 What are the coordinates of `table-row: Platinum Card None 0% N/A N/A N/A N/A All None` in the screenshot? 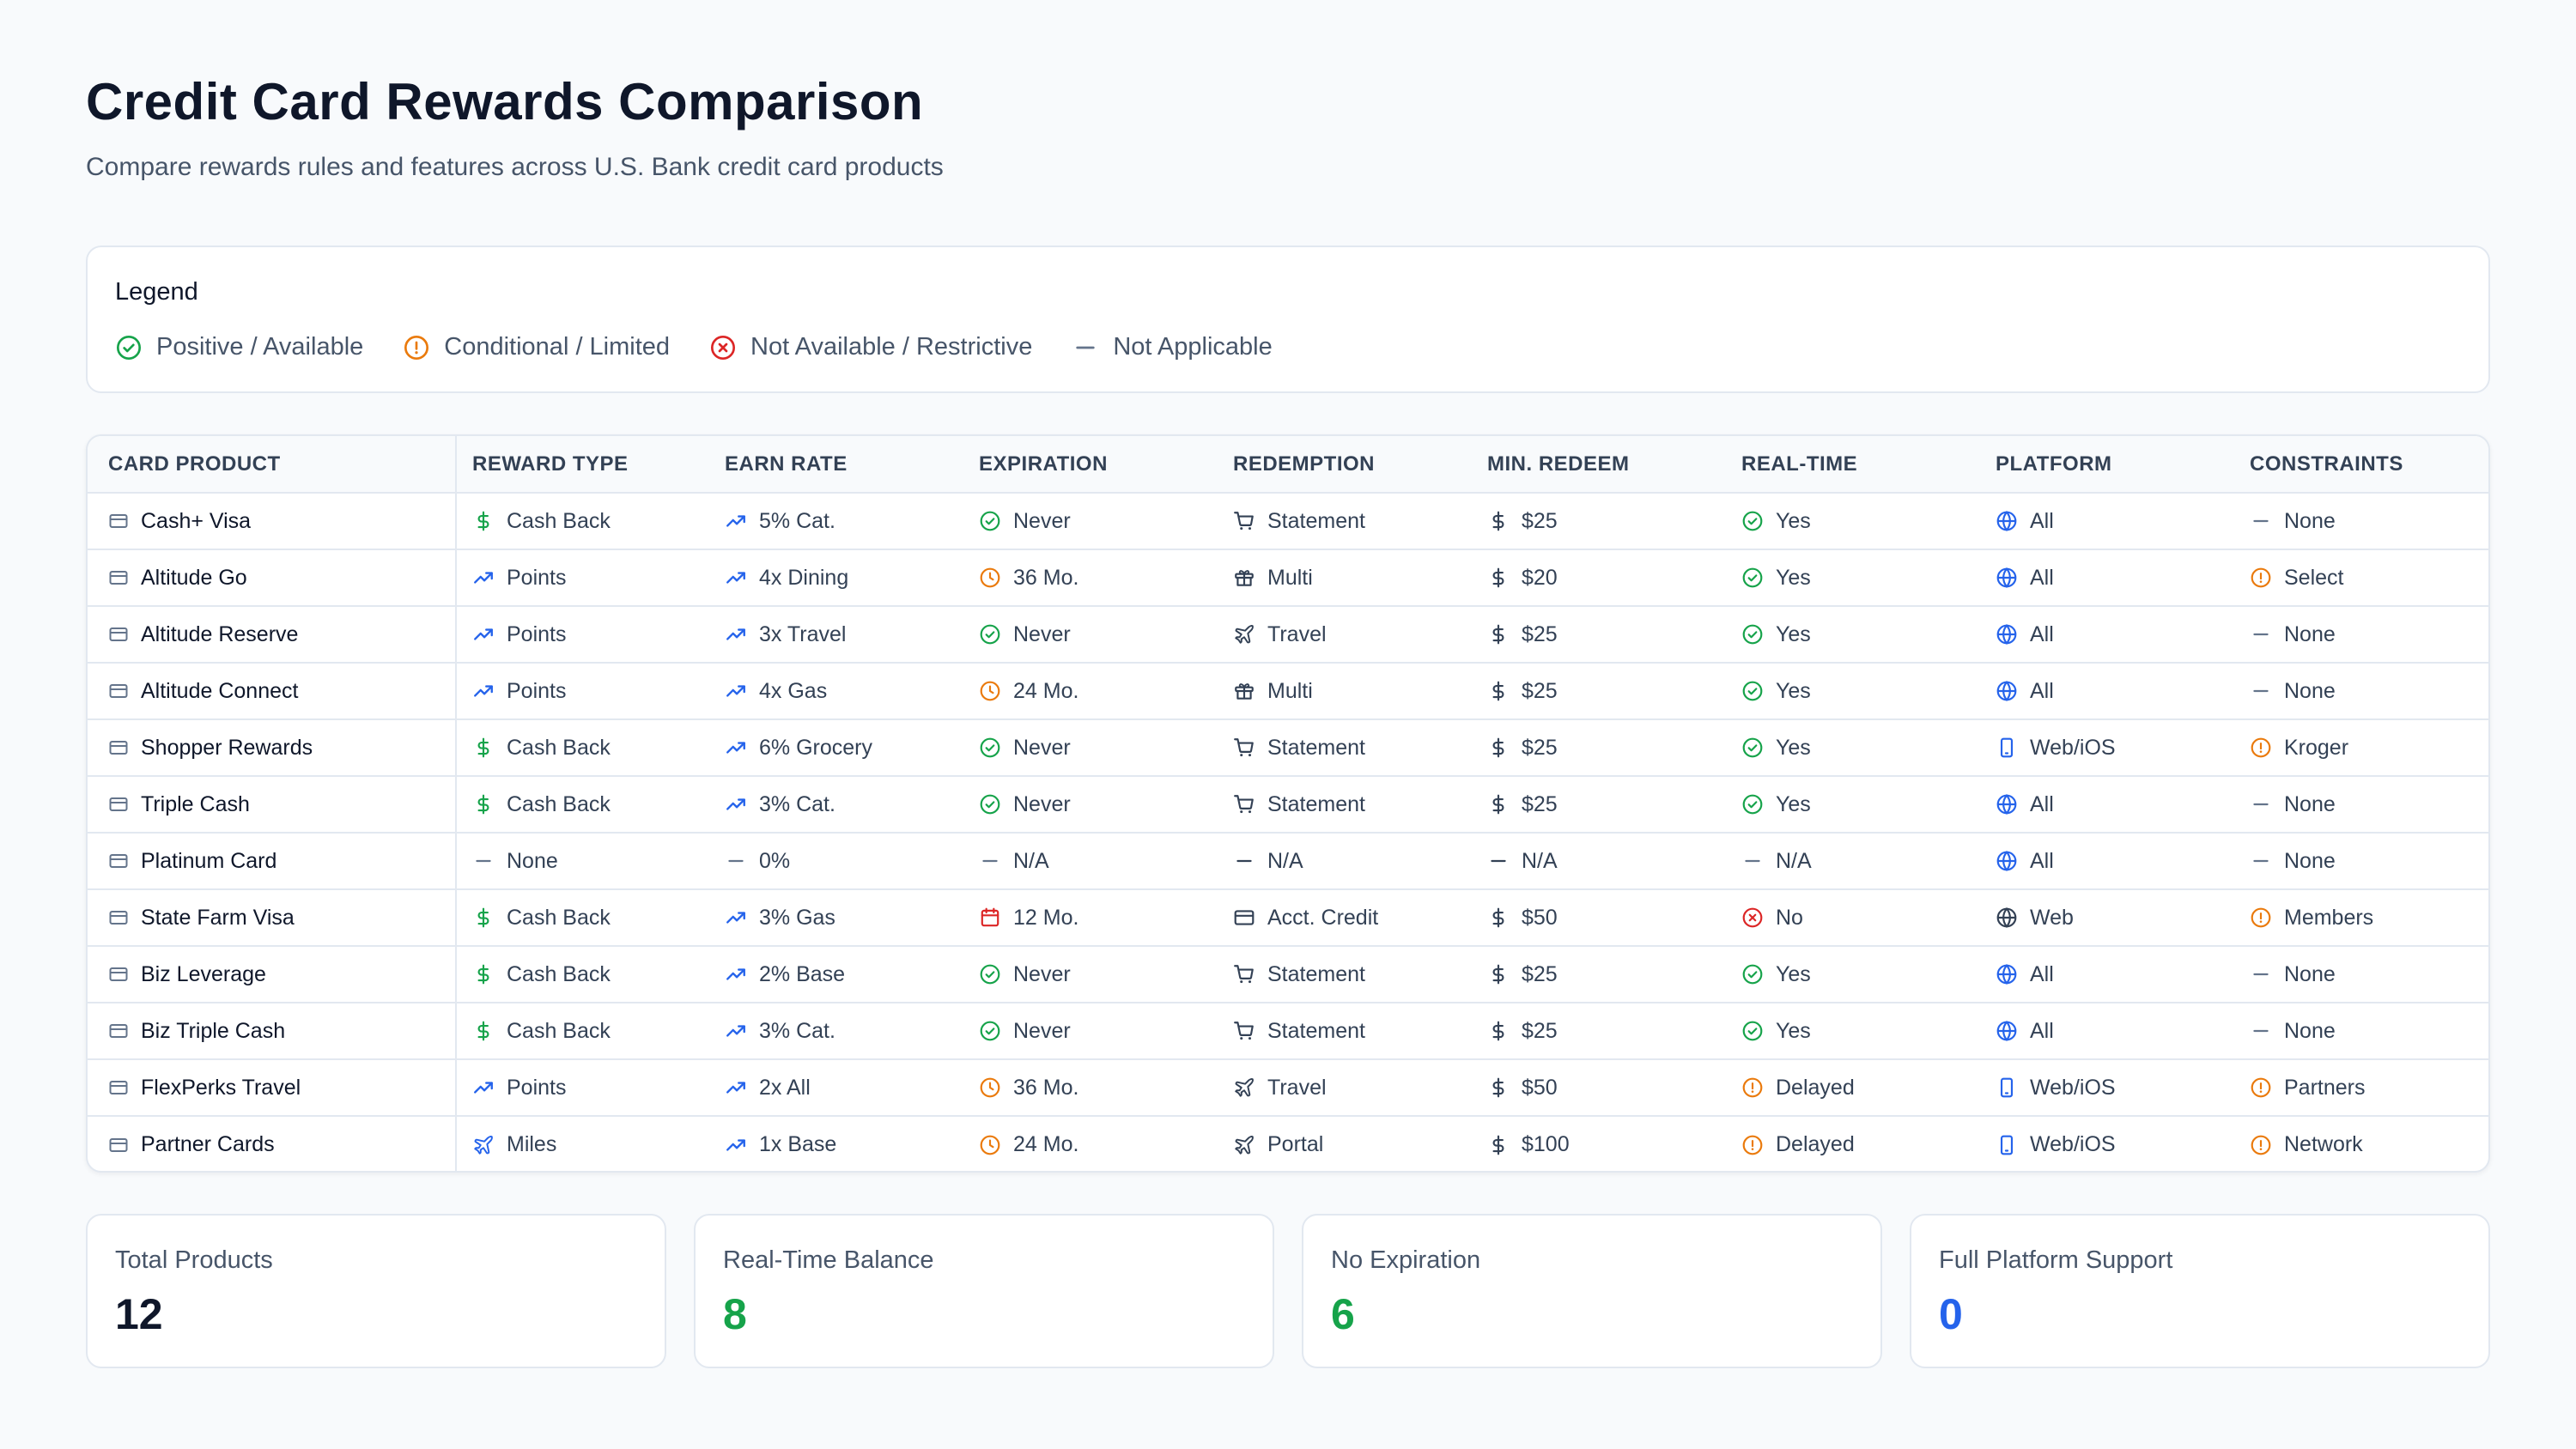 It's located at (1288, 861).